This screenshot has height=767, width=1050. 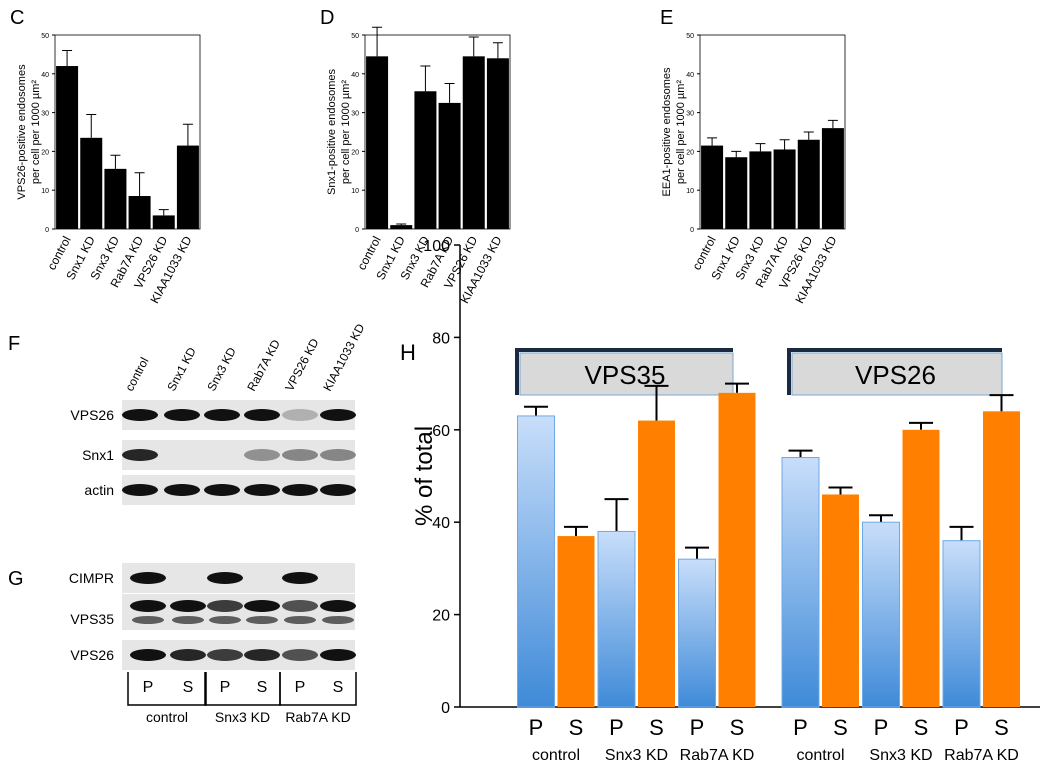 I want to click on group-box, so click(x=897, y=374).